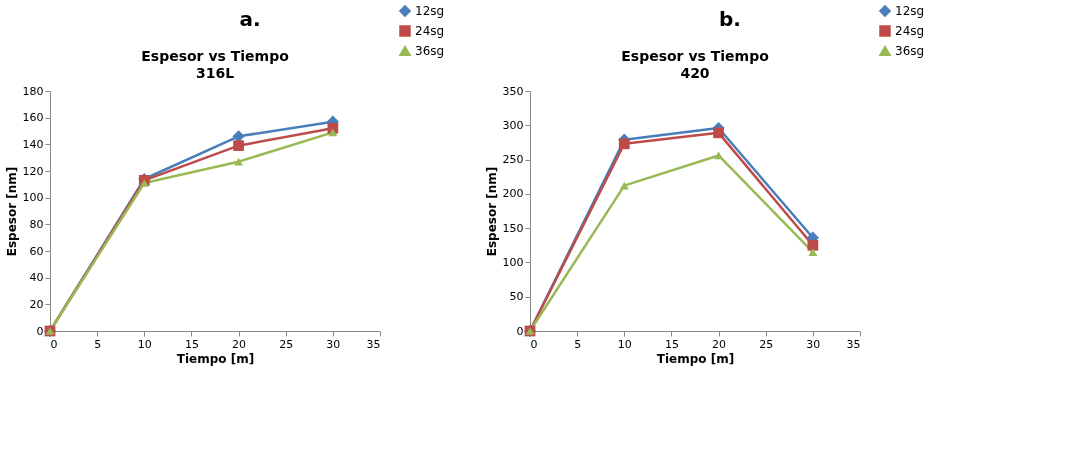 Image resolution: width=1065 pixels, height=450 pixels. Describe the element at coordinates (513, 160) in the screenshot. I see `y-tick-label: 250` at that location.